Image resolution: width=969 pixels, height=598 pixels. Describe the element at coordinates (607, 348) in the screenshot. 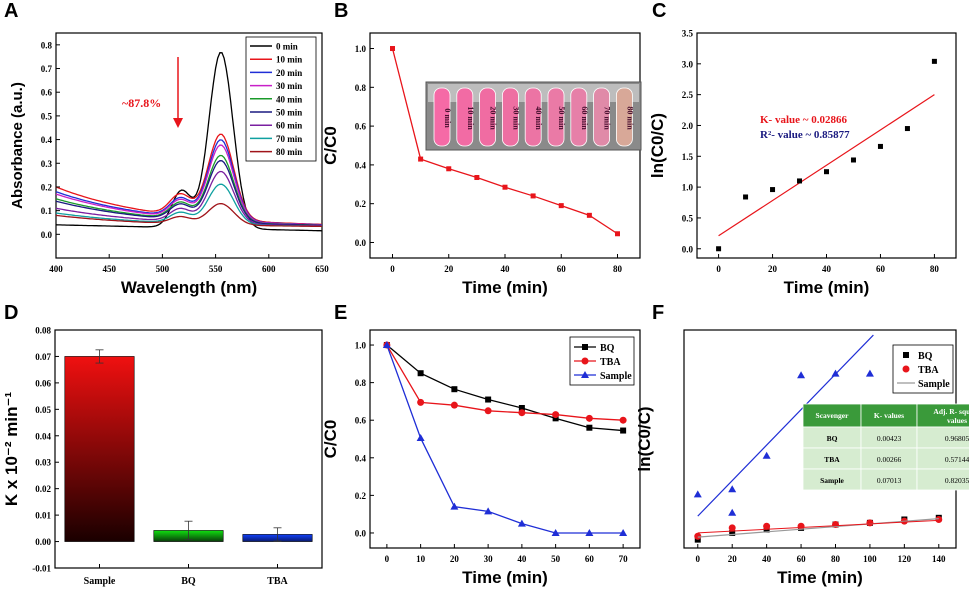

I see `panel-e-legend-label: BQ` at that location.